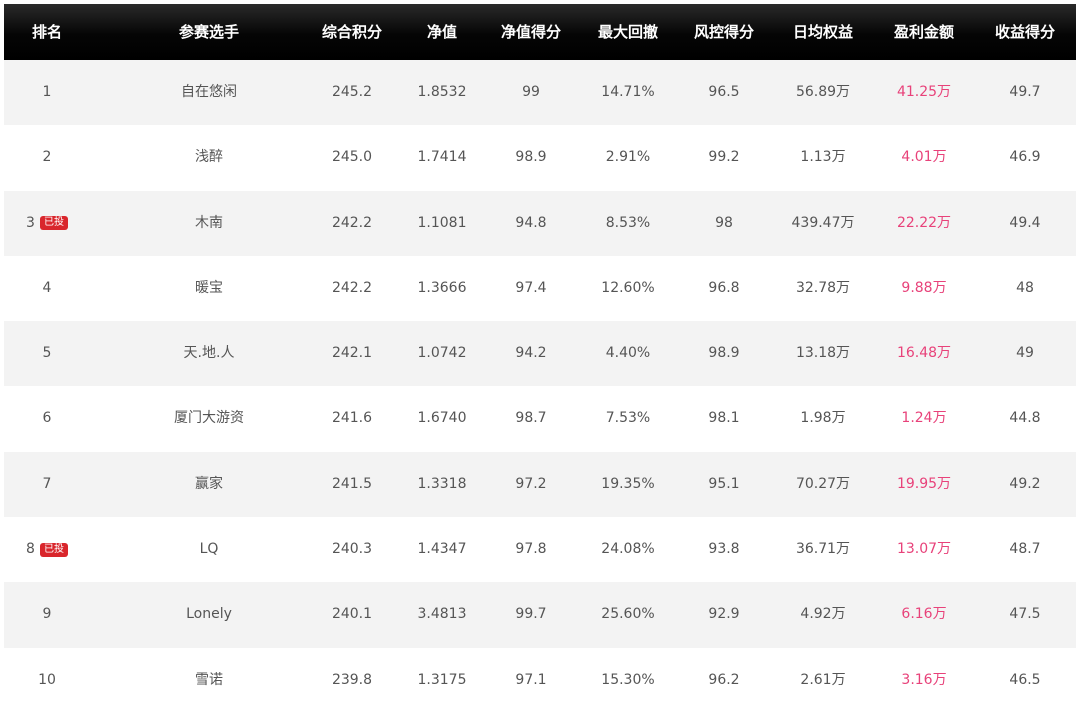 Image resolution: width=1080 pixels, height=717 pixels. I want to click on nav-value: 3.4813, so click(442, 614).